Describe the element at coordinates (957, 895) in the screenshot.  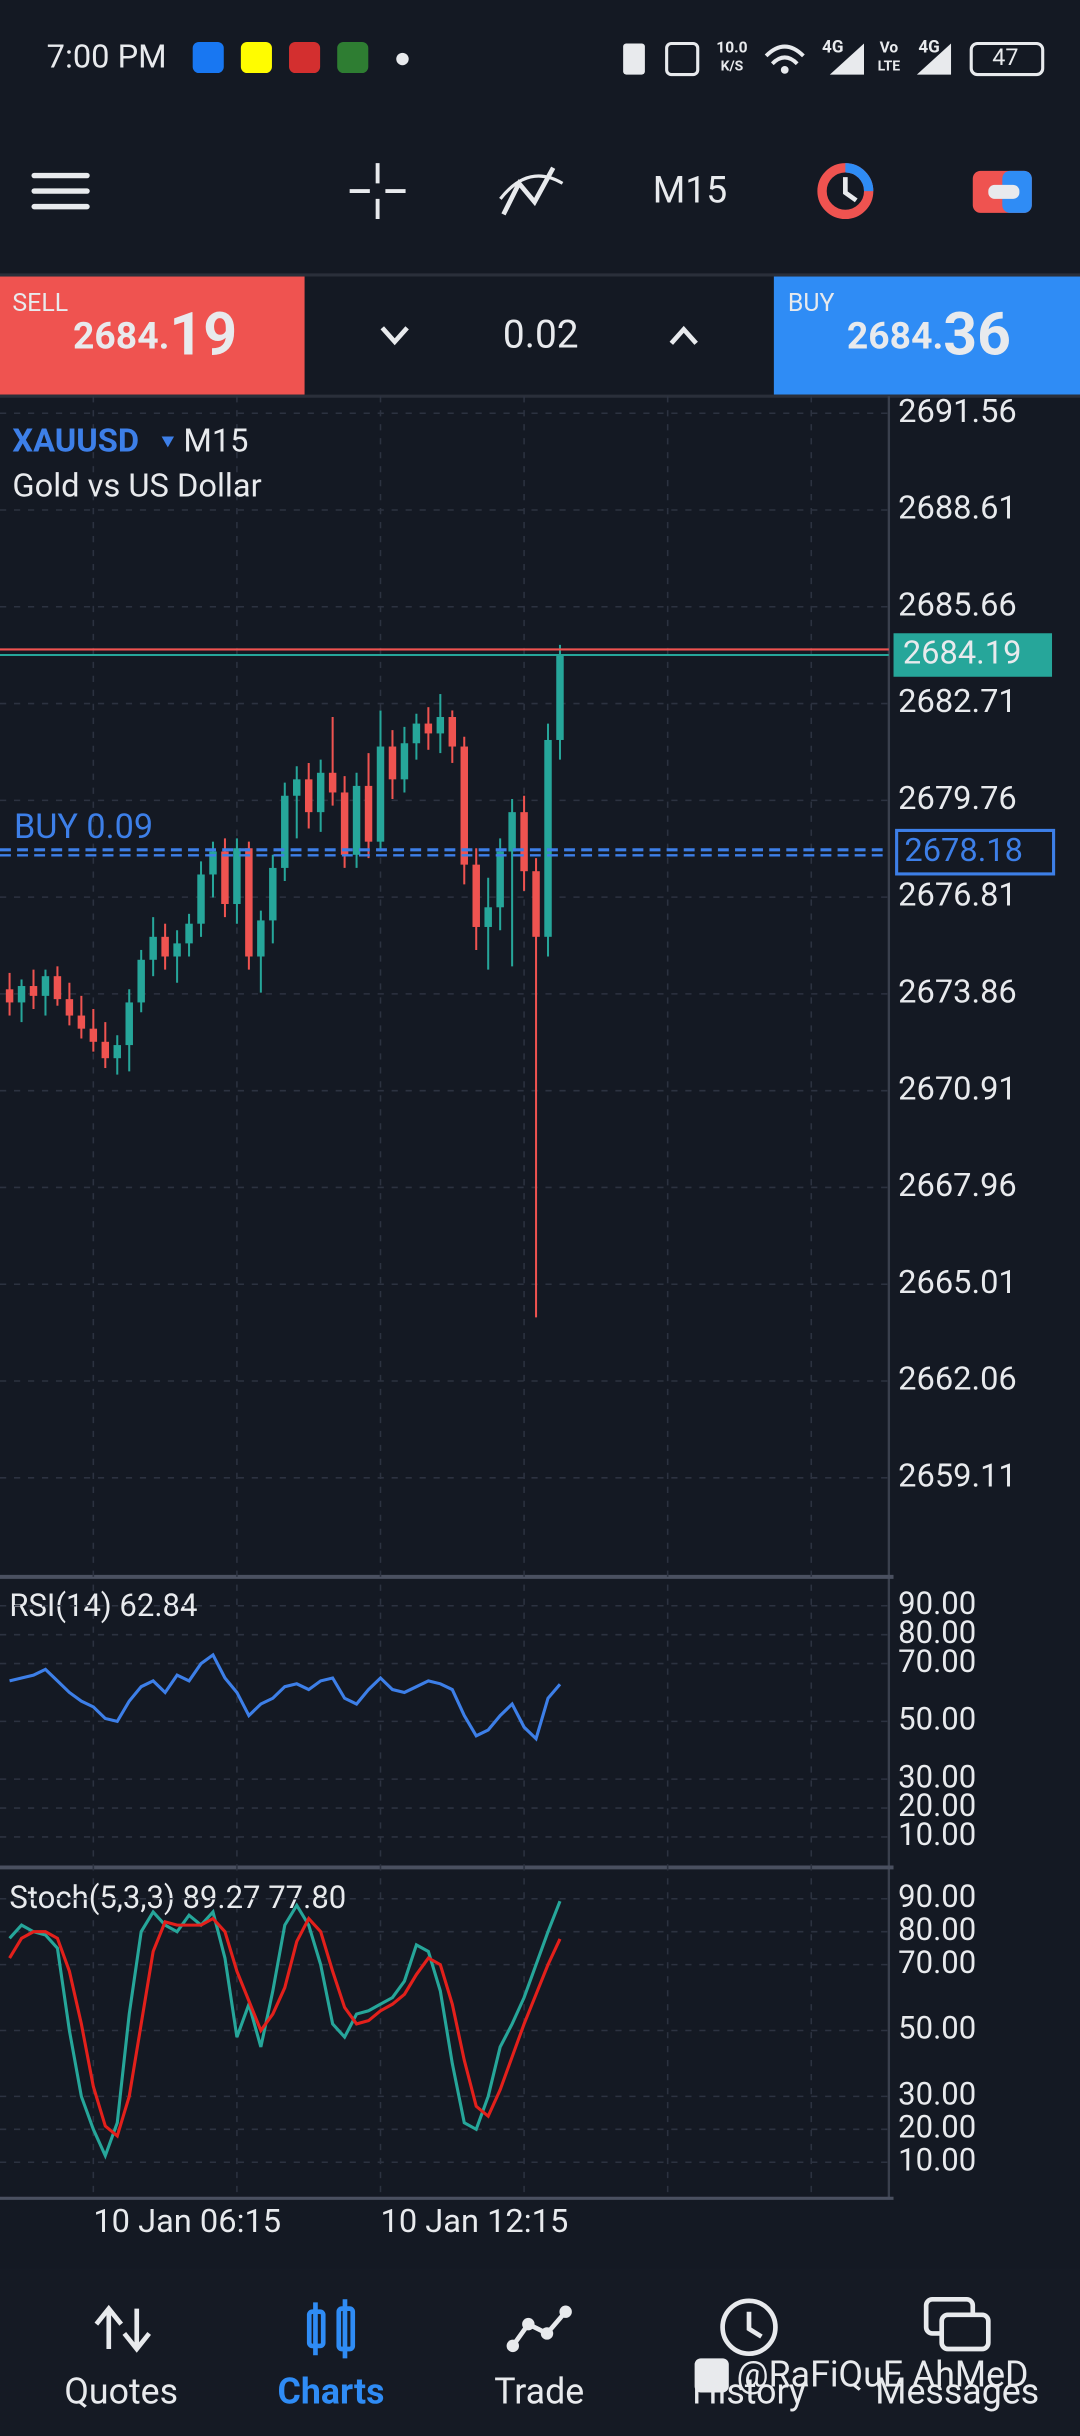
I see `y-tick-label: 2676.81` at that location.